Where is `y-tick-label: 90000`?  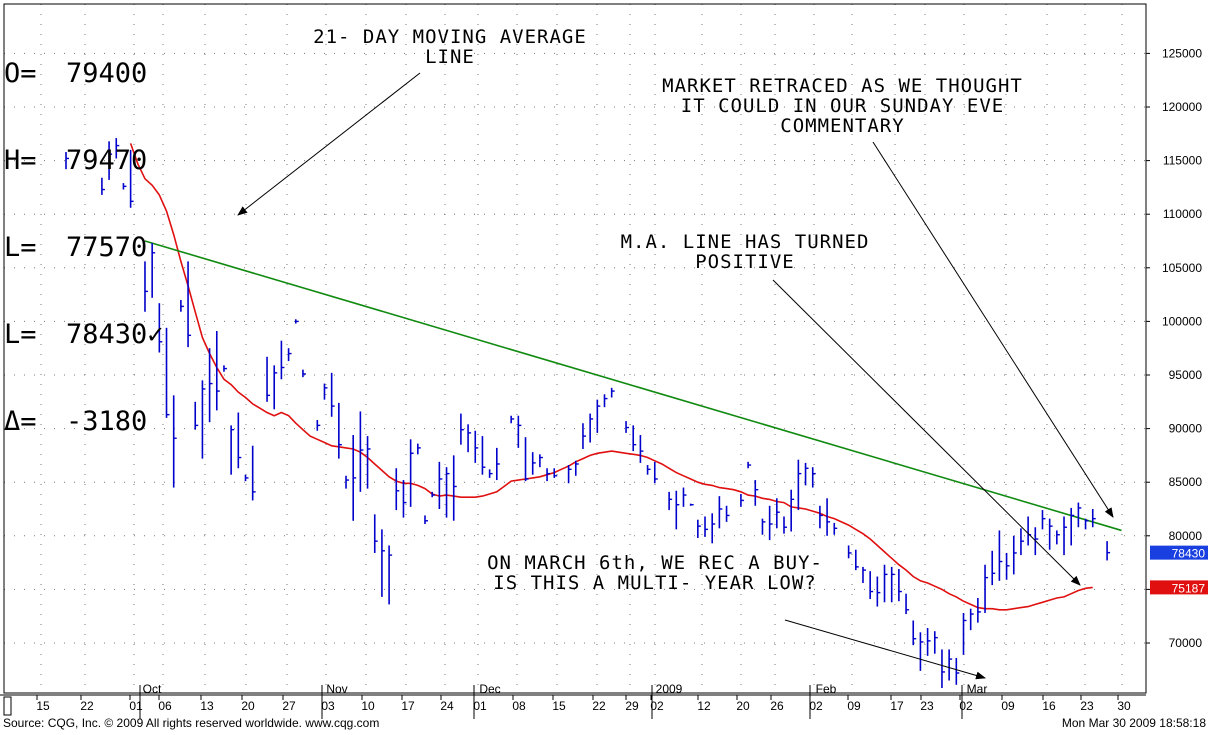 y-tick-label: 90000 is located at coordinates (1186, 429).